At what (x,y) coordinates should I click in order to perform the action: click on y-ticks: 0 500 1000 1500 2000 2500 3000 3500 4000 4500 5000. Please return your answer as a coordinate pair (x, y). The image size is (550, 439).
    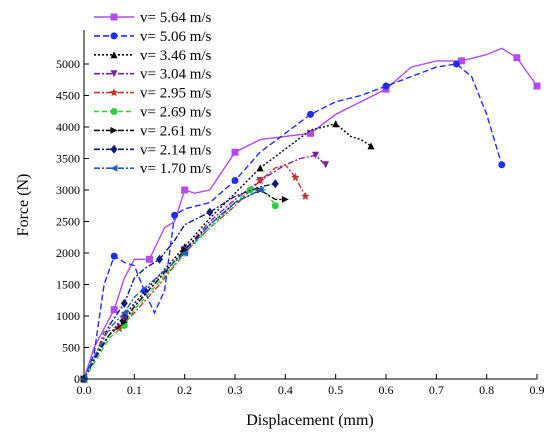
    Looking at the image, I should click on (72, 221).